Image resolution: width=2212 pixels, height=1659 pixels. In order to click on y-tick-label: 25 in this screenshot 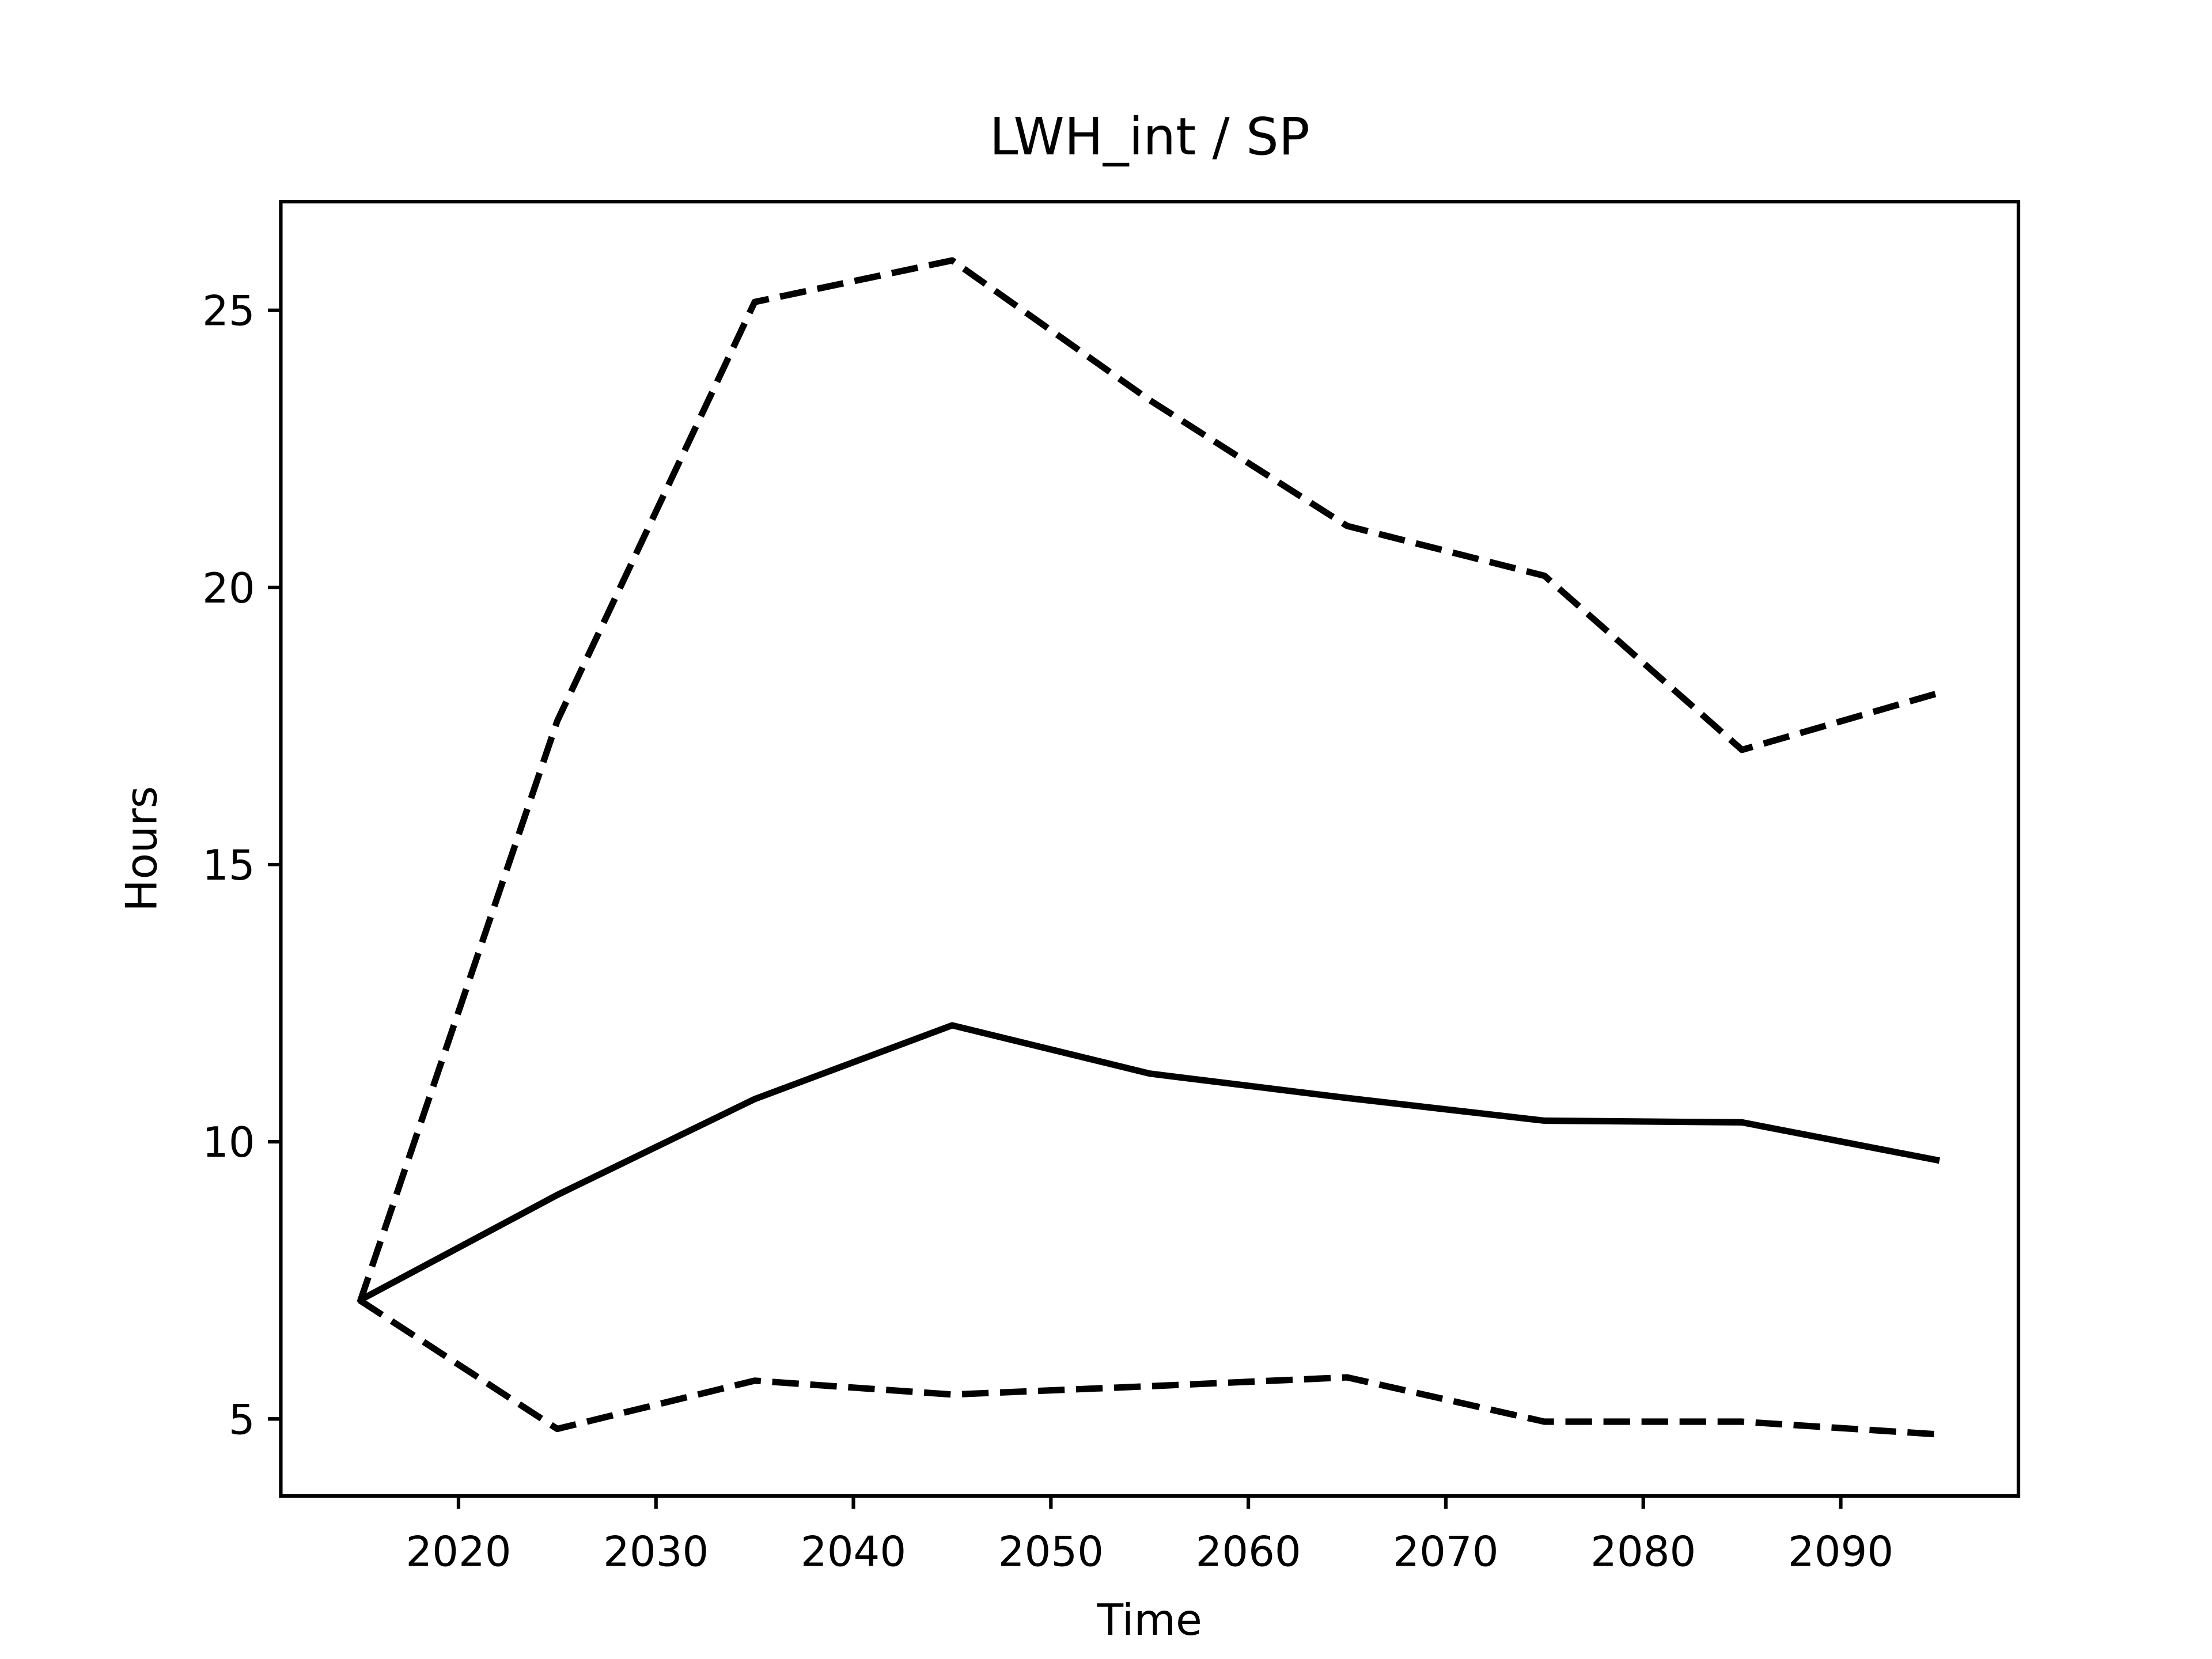, I will do `click(228, 311)`.